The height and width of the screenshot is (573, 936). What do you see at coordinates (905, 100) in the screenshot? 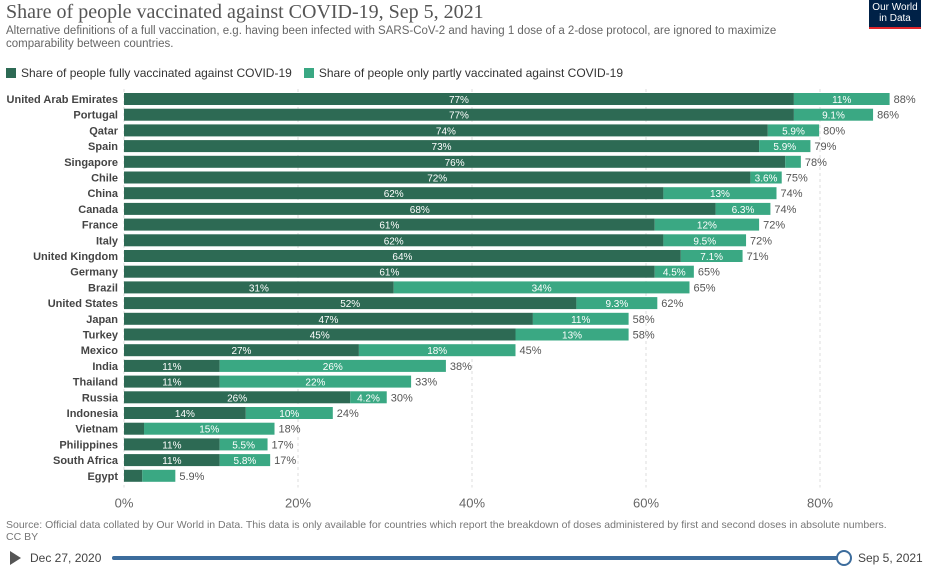
I see `total-label: 88%` at bounding box center [905, 100].